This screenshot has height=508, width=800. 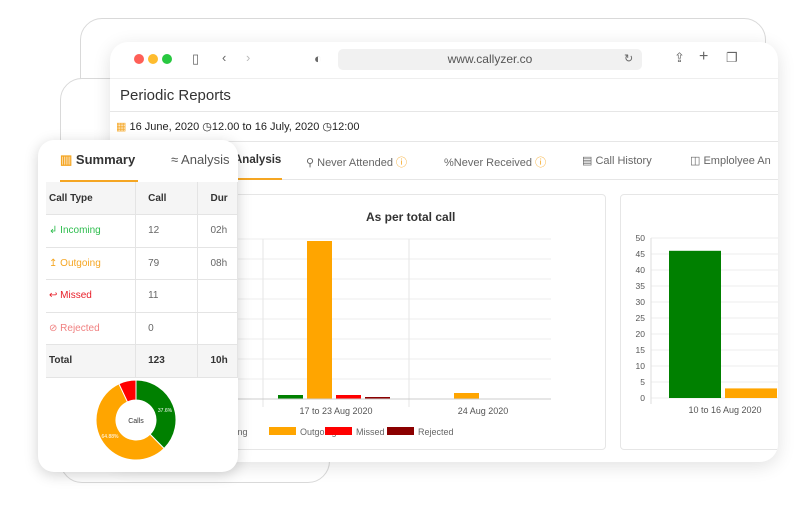 What do you see at coordinates (724, 410) in the screenshot?
I see `x-tick-label: 10 to 16 Aug 2020` at bounding box center [724, 410].